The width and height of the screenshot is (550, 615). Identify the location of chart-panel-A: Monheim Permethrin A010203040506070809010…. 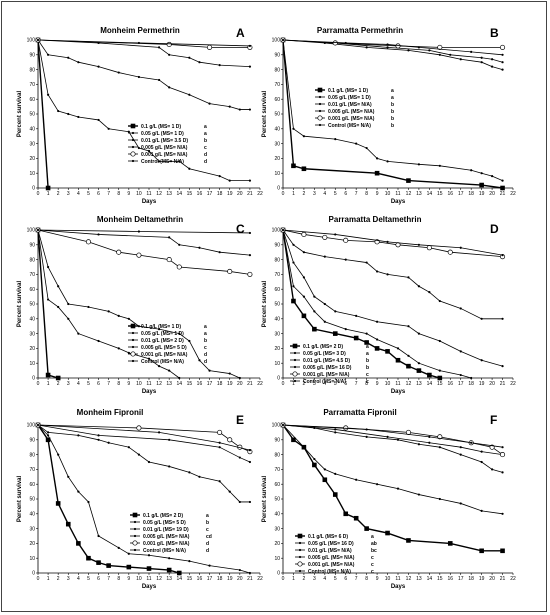
(140, 115).